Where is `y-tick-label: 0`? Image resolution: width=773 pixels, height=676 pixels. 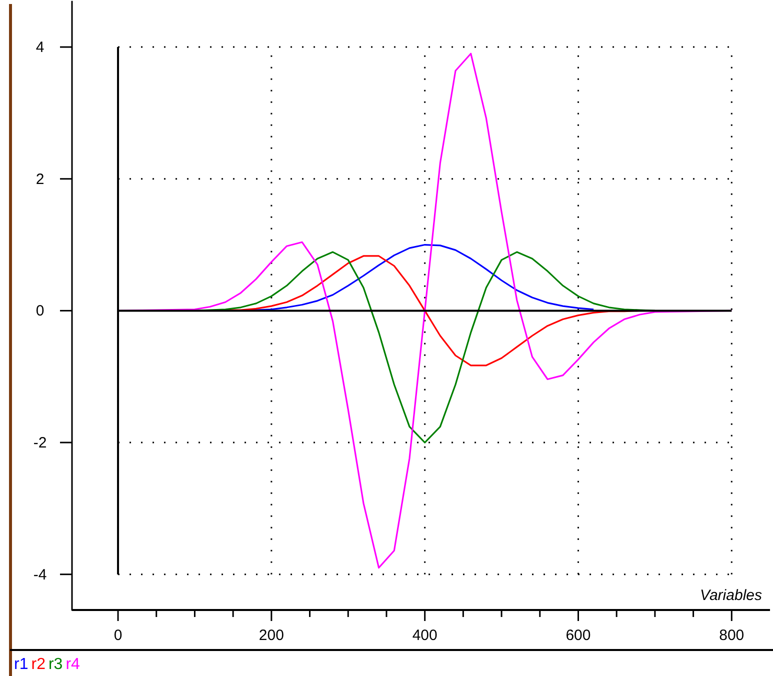 y-tick-label: 0 is located at coordinates (40, 311).